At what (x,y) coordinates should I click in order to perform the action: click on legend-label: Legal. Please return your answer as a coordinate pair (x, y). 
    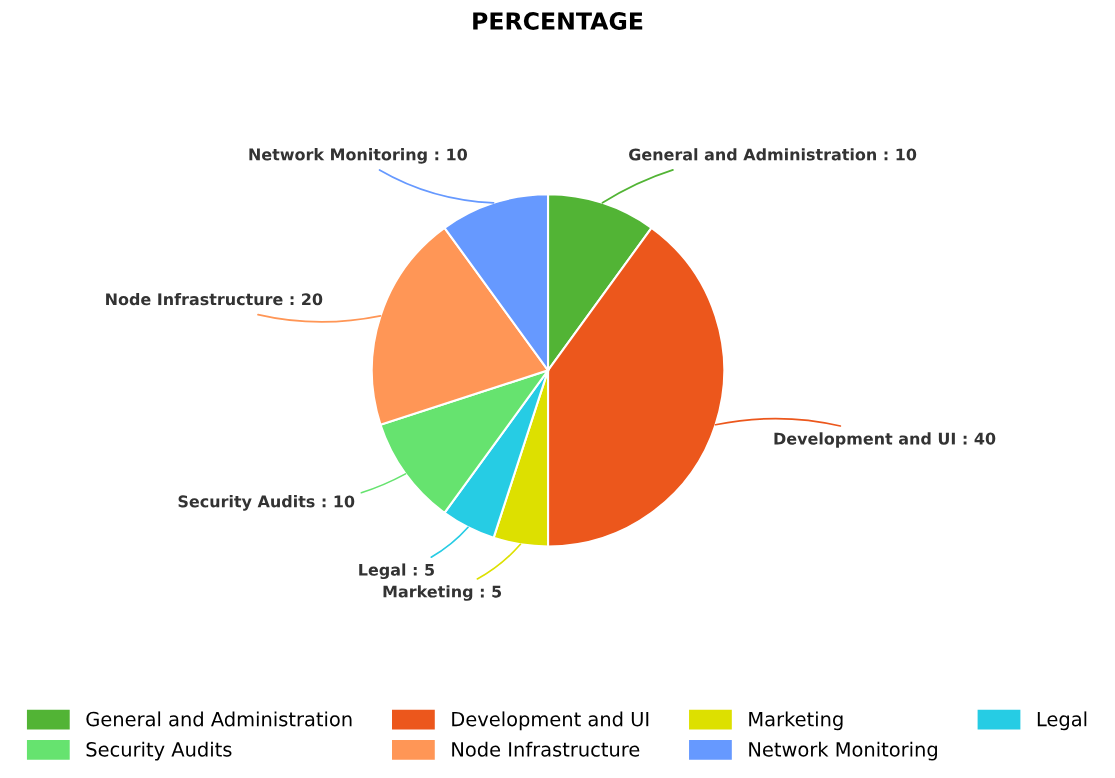
    Looking at the image, I should click on (1062, 721).